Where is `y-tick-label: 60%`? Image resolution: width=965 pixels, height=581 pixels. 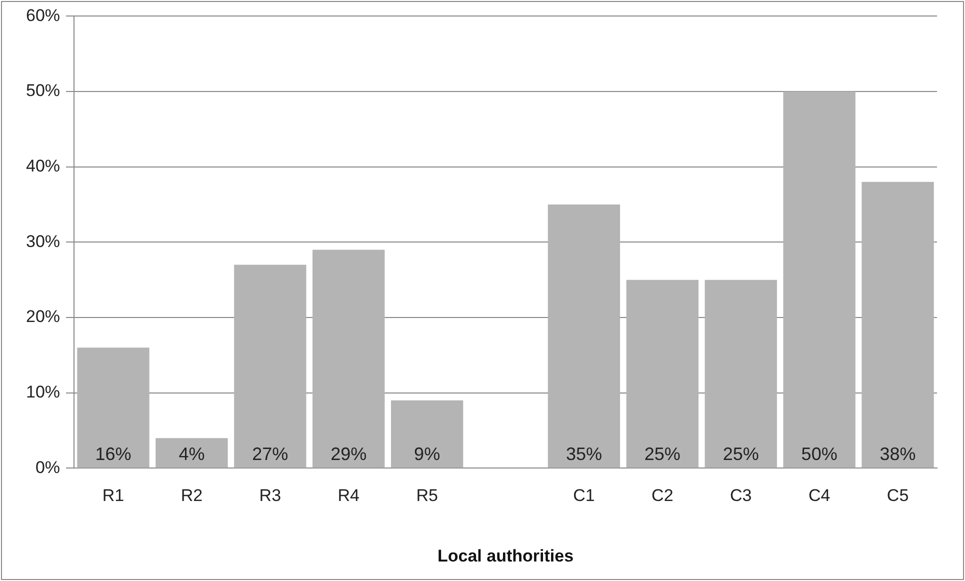 y-tick-label: 60% is located at coordinates (43, 15).